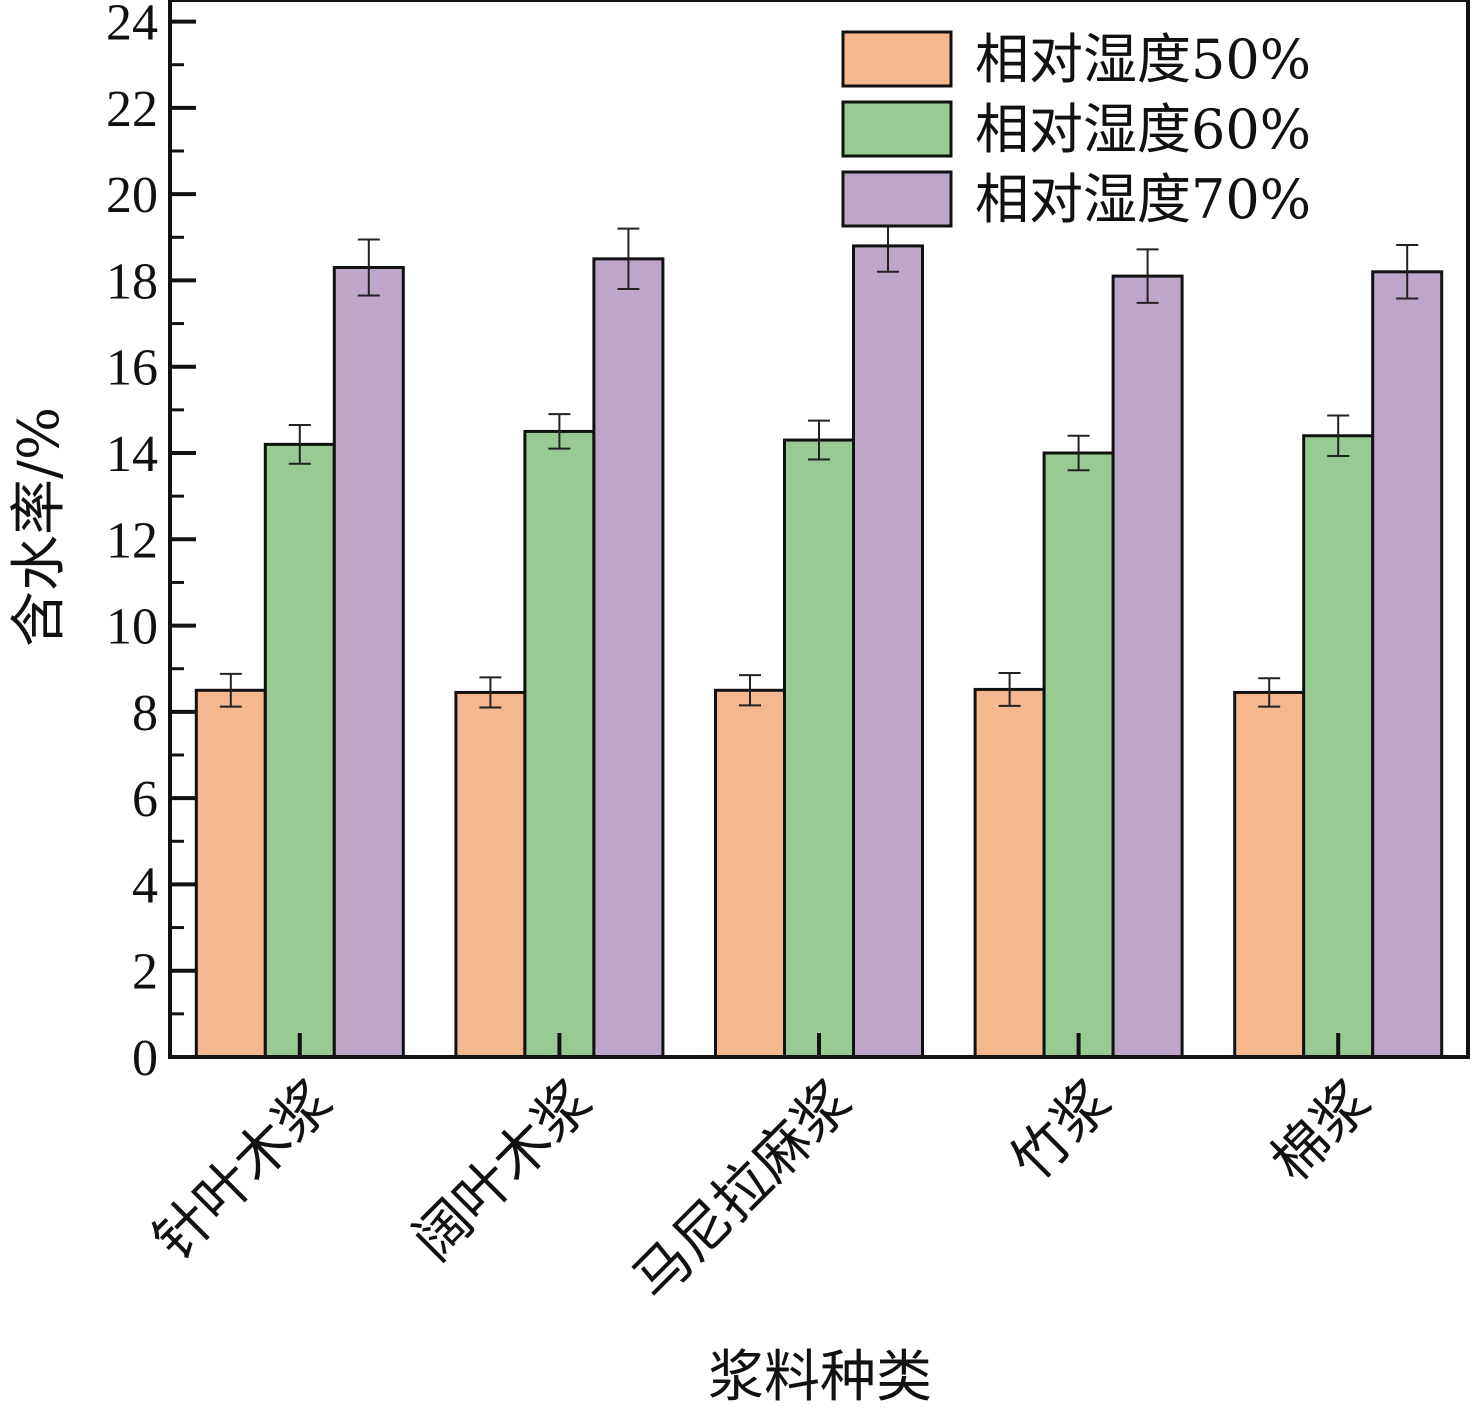  Describe the element at coordinates (145, 972) in the screenshot. I see `y-tick-label: 2` at that location.